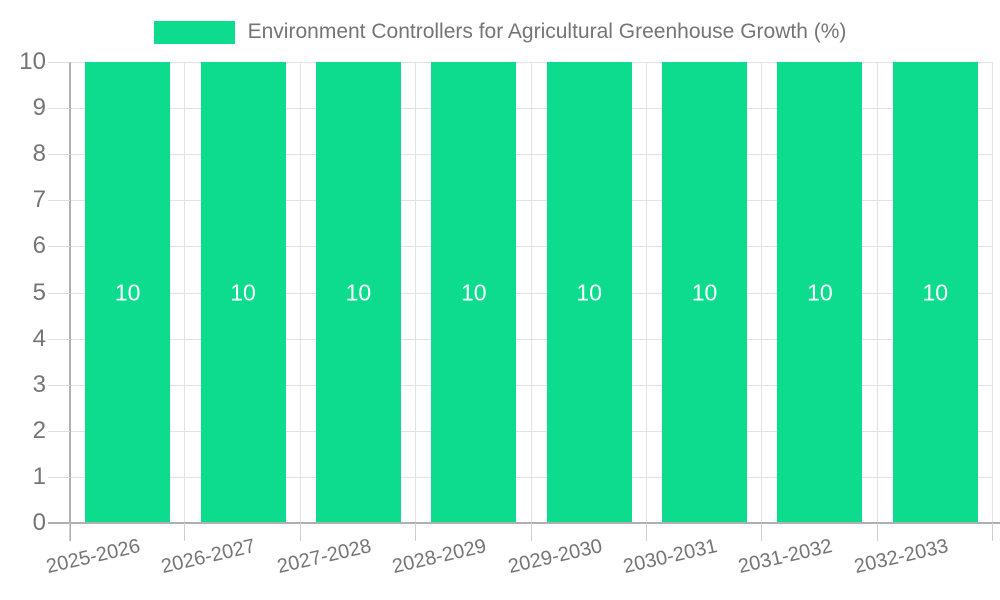 Image resolution: width=1000 pixels, height=600 pixels. Describe the element at coordinates (39, 154) in the screenshot. I see `y-axis-label: 8` at that location.